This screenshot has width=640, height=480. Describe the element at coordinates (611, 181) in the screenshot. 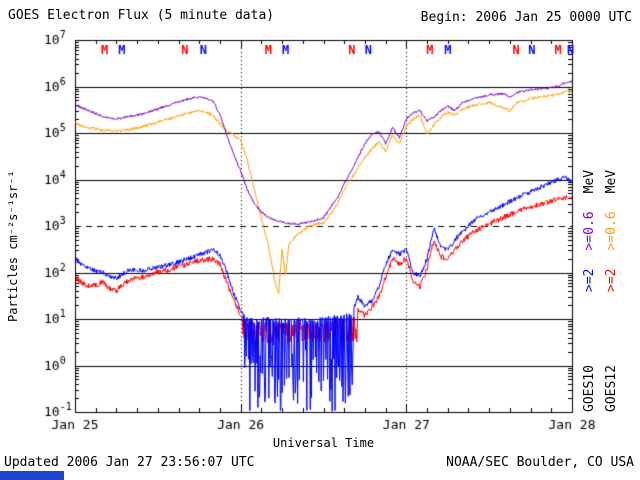

I see `goes12-unit-label: MeV` at that location.